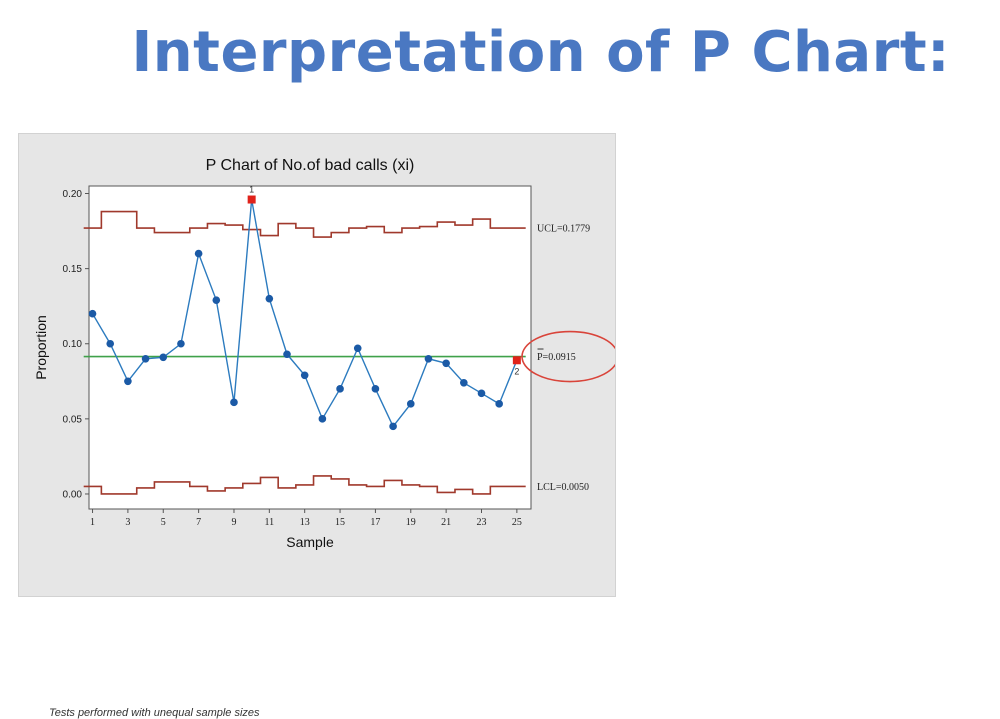 The width and height of the screenshot is (1000, 719). What do you see at coordinates (556, 357) in the screenshot?
I see `center-label: P=0.0915` at bounding box center [556, 357].